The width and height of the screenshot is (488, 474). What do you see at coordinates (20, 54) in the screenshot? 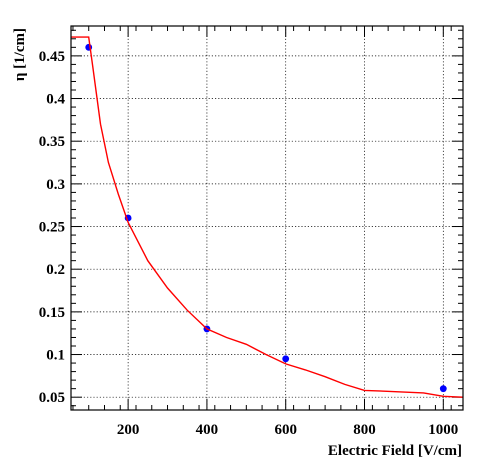
I see `y-axis-title: η [1/cm]` at bounding box center [20, 54].